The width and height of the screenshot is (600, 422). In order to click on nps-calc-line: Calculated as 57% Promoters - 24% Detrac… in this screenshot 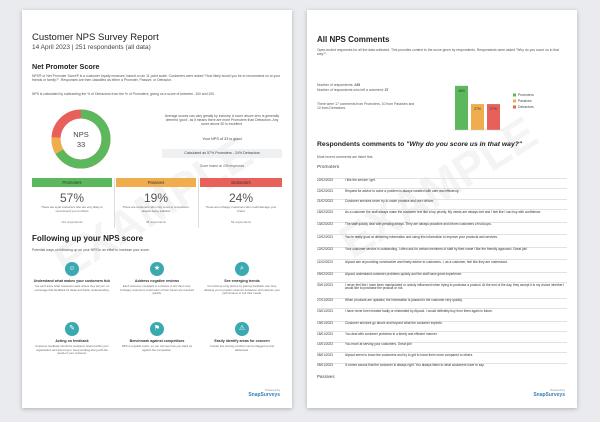, I will do `click(222, 153)`.